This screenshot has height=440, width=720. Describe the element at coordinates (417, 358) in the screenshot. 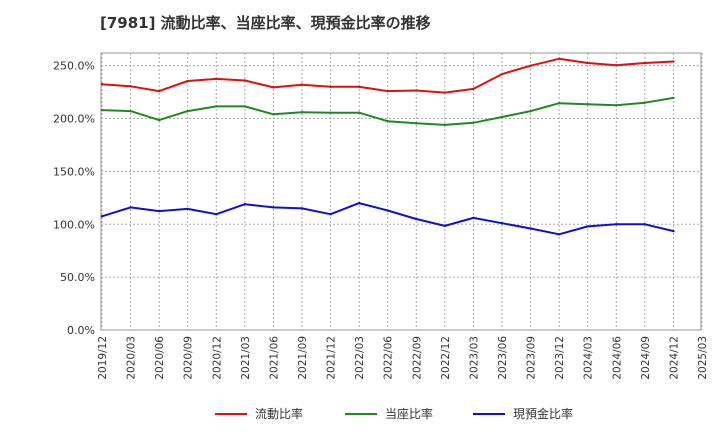

I see `x-tick-label: 2022/09` at that location.